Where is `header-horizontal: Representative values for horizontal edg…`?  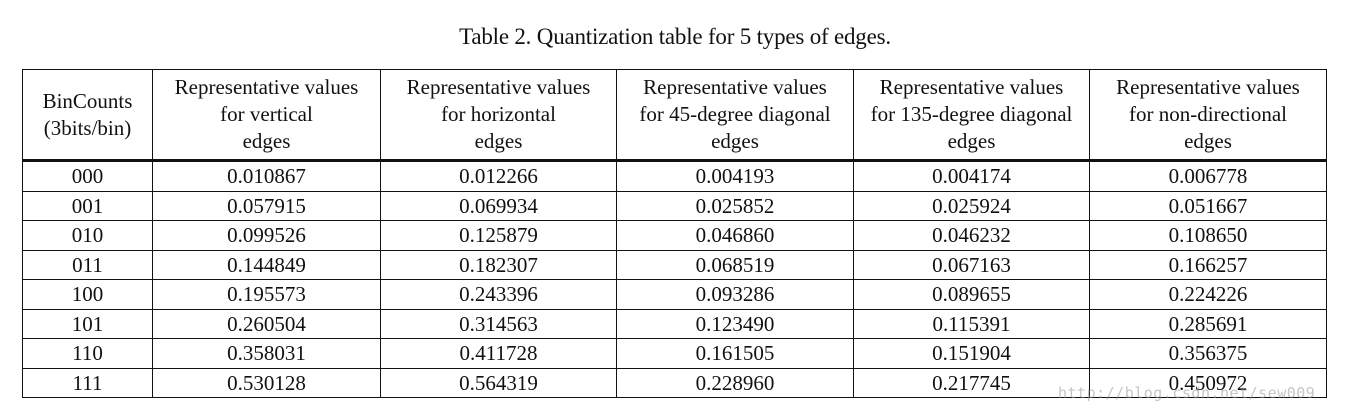 header-horizontal: Representative values for horizontal edg… is located at coordinates (498, 115).